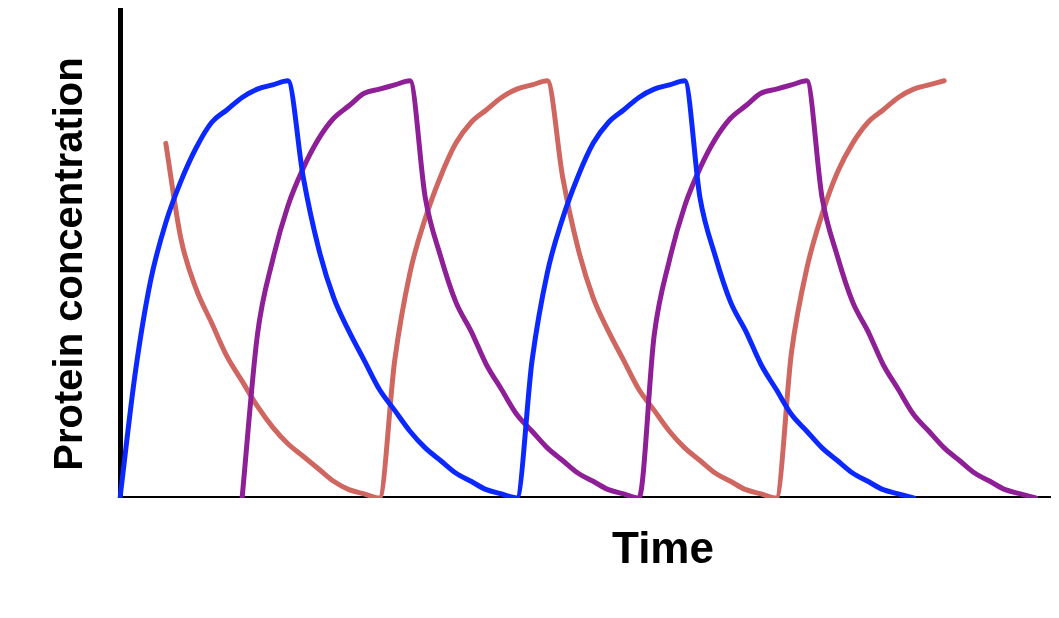 Image resolution: width=1059 pixels, height=618 pixels. Describe the element at coordinates (663, 548) in the screenshot. I see `x-axis-title: Time` at that location.